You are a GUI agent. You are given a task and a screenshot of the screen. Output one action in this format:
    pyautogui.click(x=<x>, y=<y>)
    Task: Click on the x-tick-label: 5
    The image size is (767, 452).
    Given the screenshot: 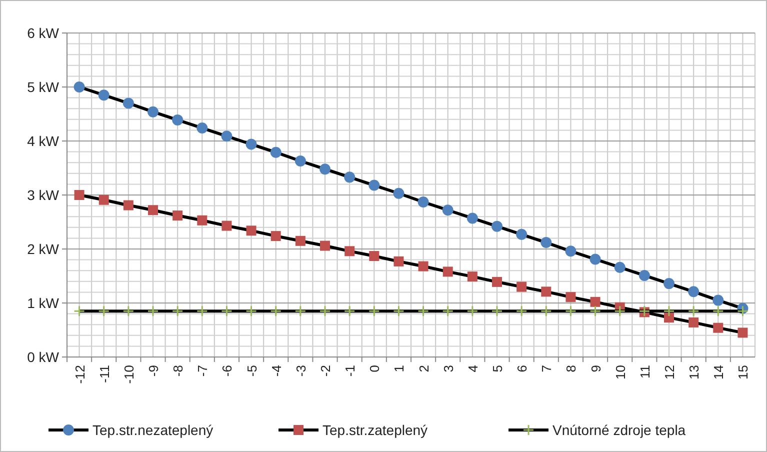 What is the action you would take?
    pyautogui.click(x=497, y=368)
    